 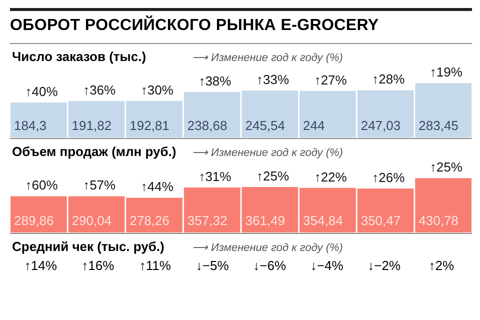 What do you see at coordinates (150, 125) in the screenshot?
I see `data-label: 192,81` at bounding box center [150, 125].